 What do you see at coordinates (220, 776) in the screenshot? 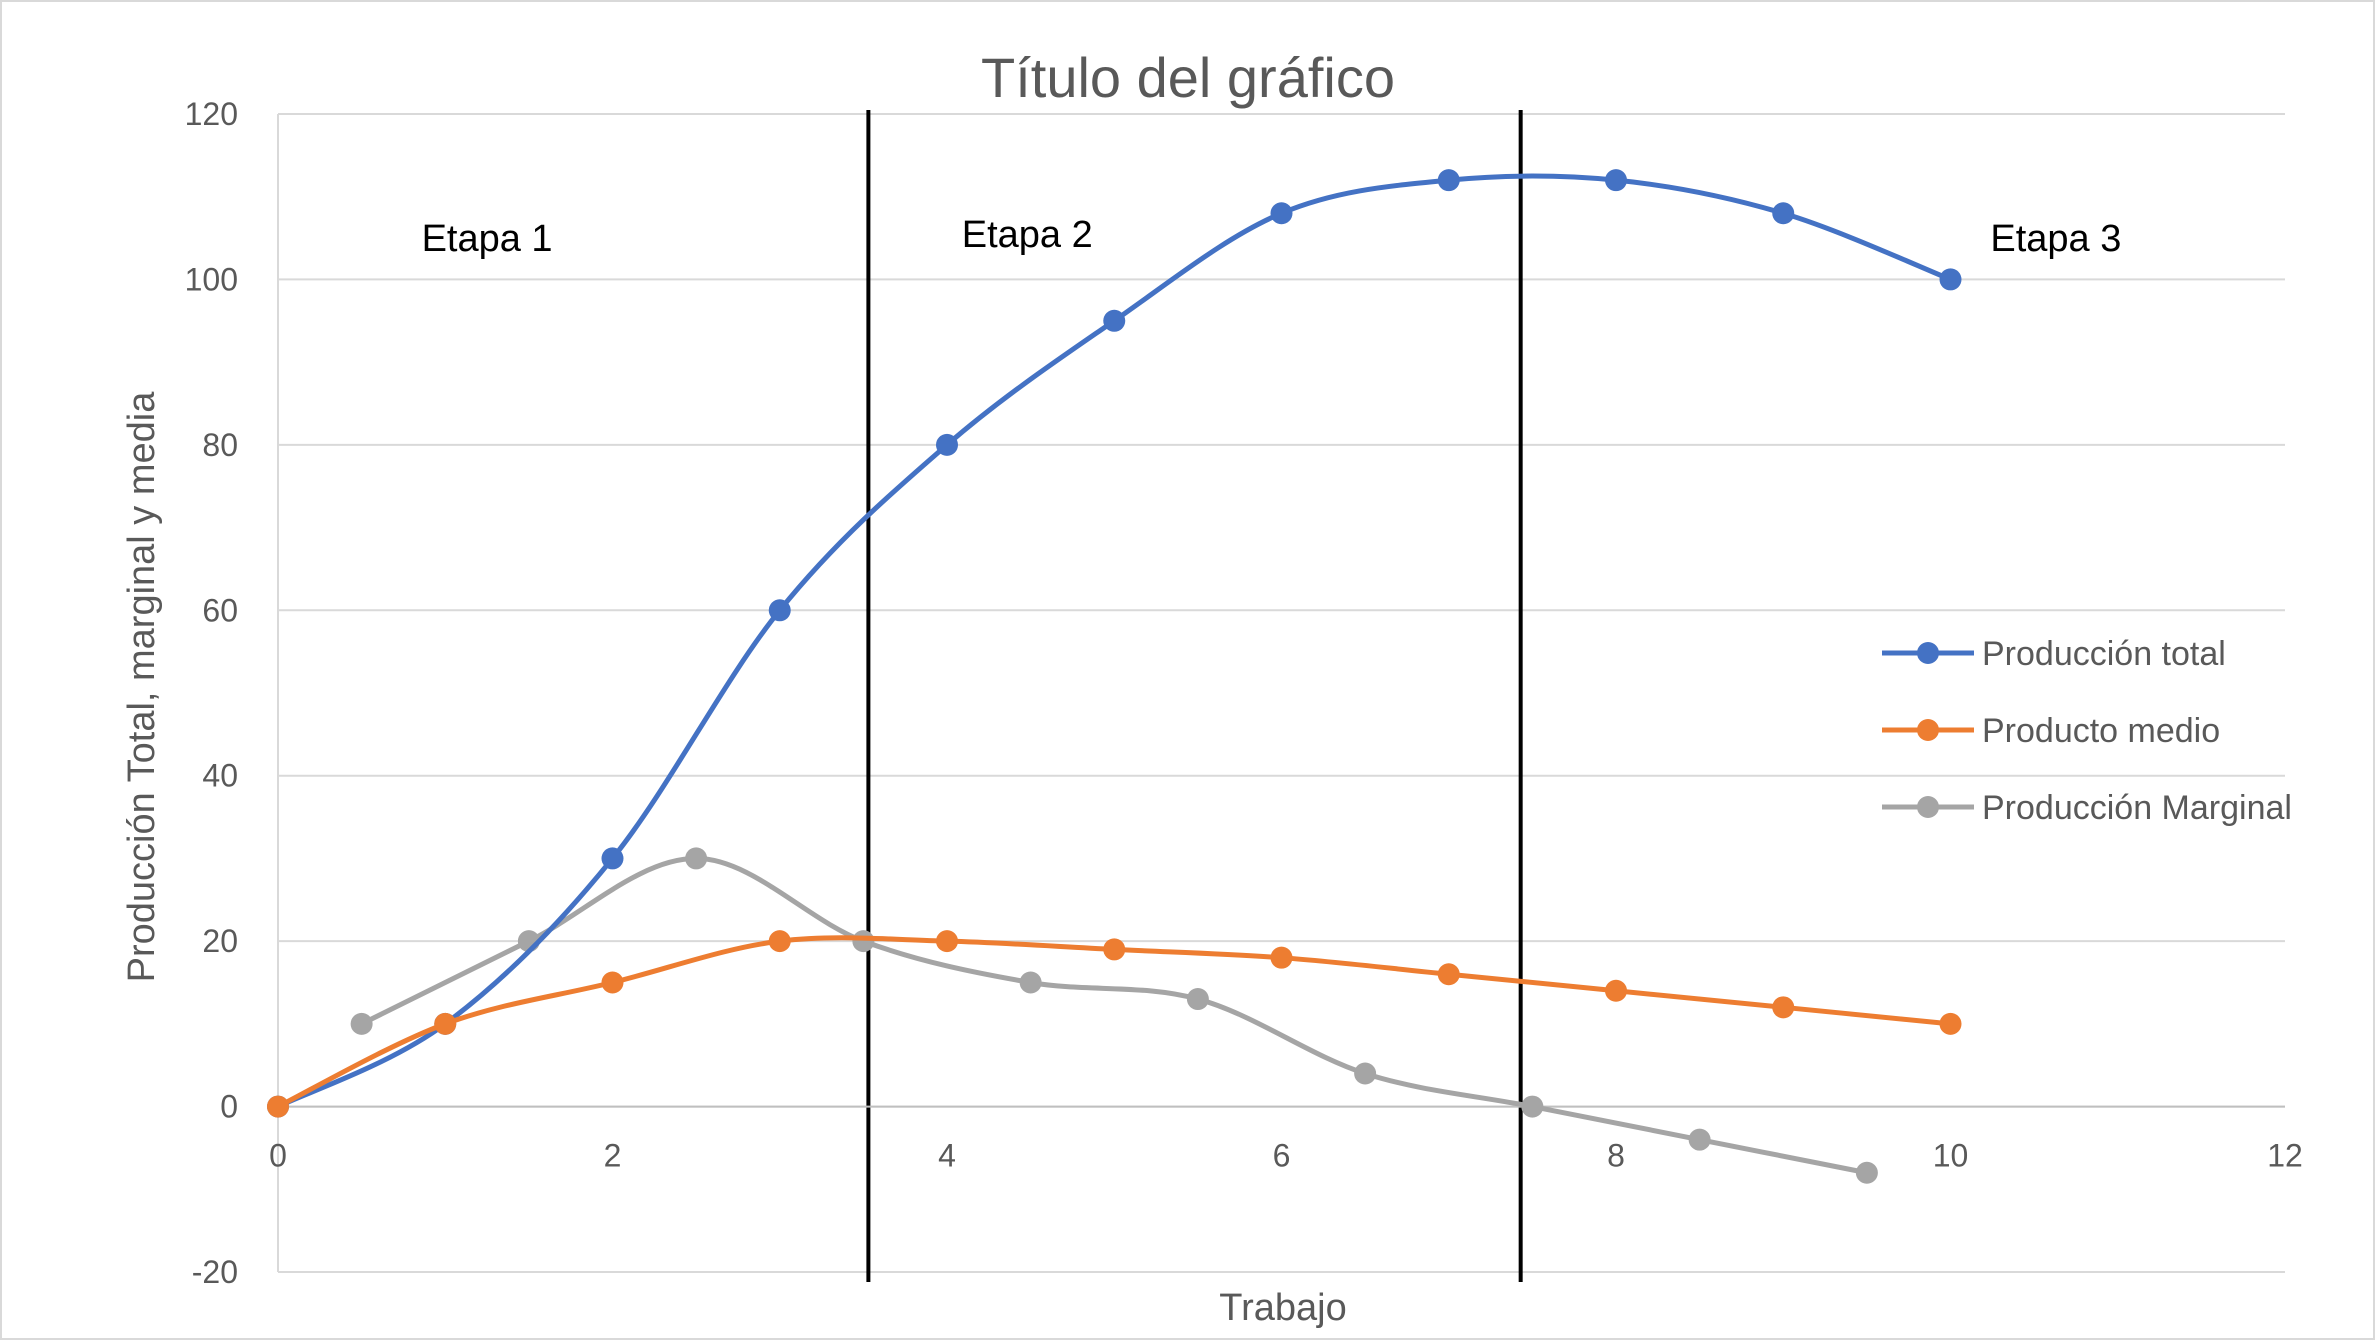
I see `y-tick-label: 40` at bounding box center [220, 776].